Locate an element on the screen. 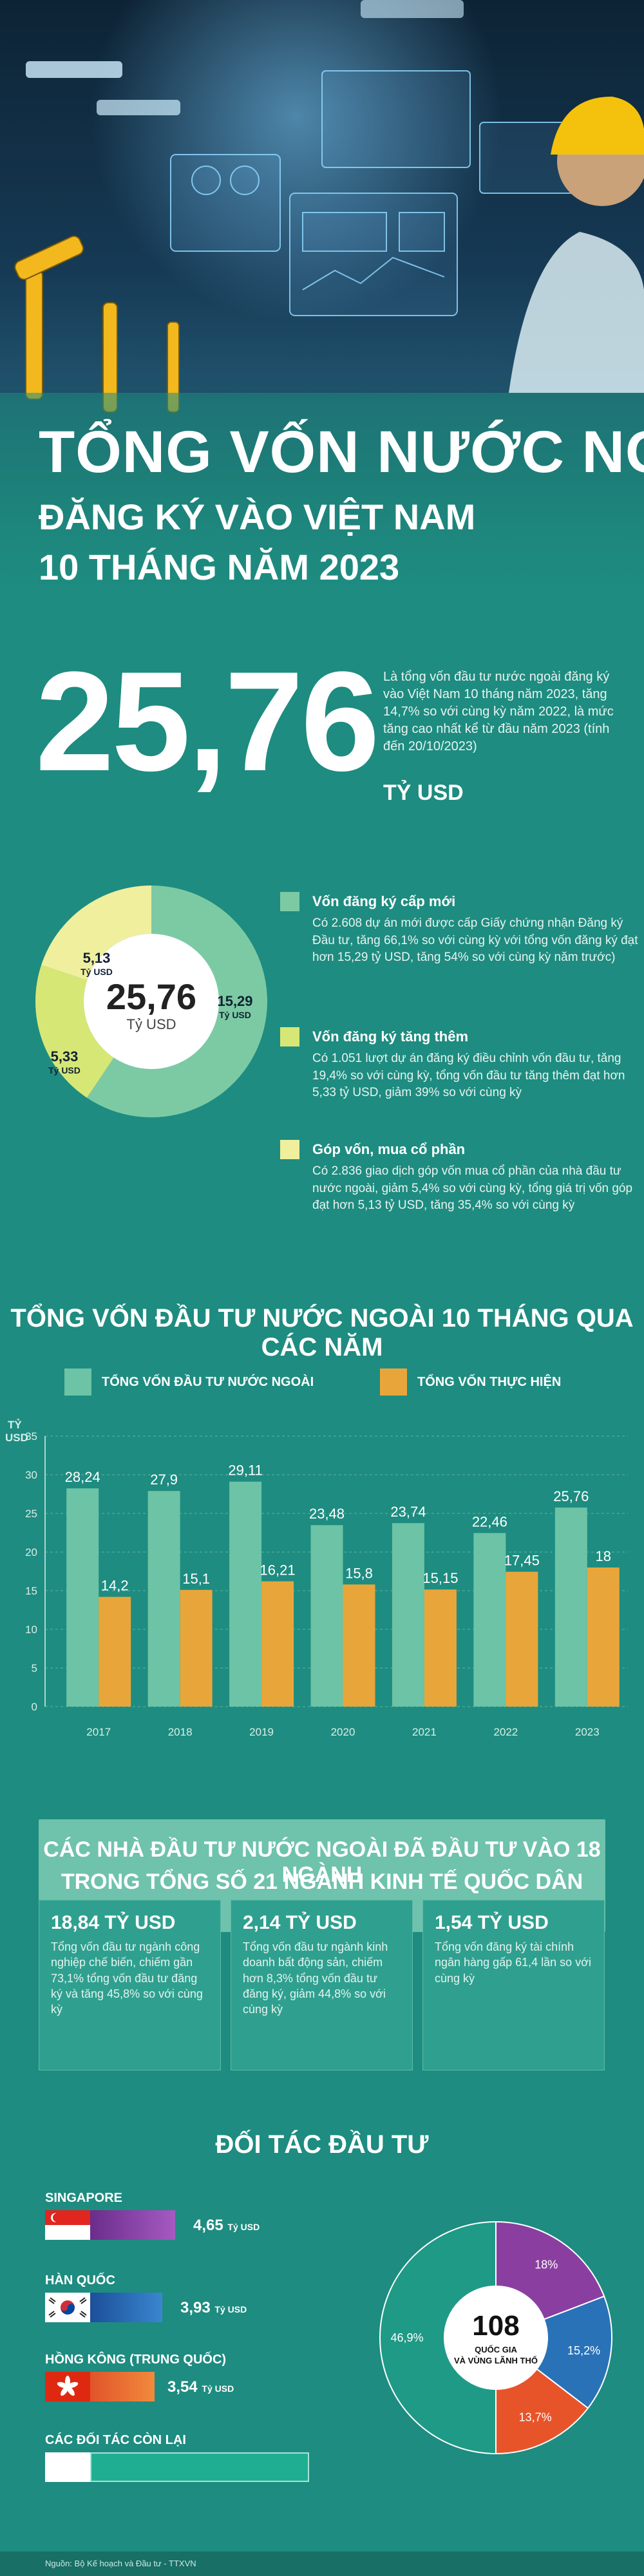 Image resolution: width=644 pixels, height=2576 pixels. bar-disbursed-2018 is located at coordinates (197, 1648).